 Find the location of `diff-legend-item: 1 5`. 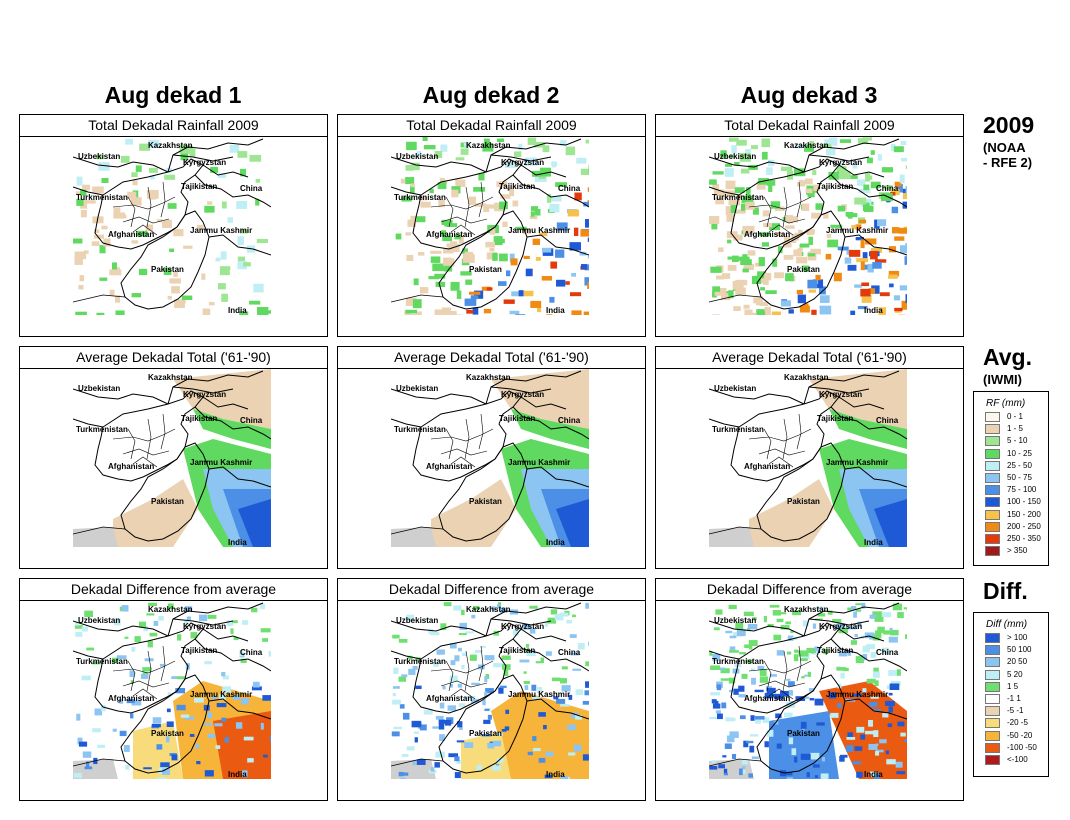

diff-legend-item: 1 5 is located at coordinates (1011, 687).